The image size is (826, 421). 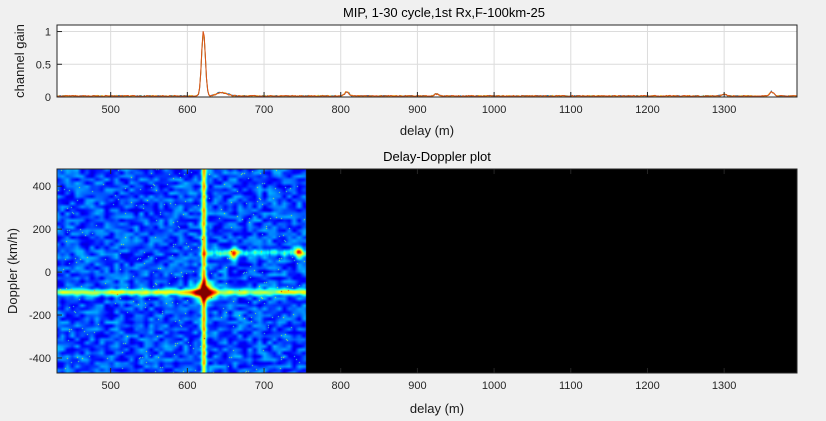 I want to click on delay-doppler-y-label: Doppler (km/h), so click(x=12, y=271).